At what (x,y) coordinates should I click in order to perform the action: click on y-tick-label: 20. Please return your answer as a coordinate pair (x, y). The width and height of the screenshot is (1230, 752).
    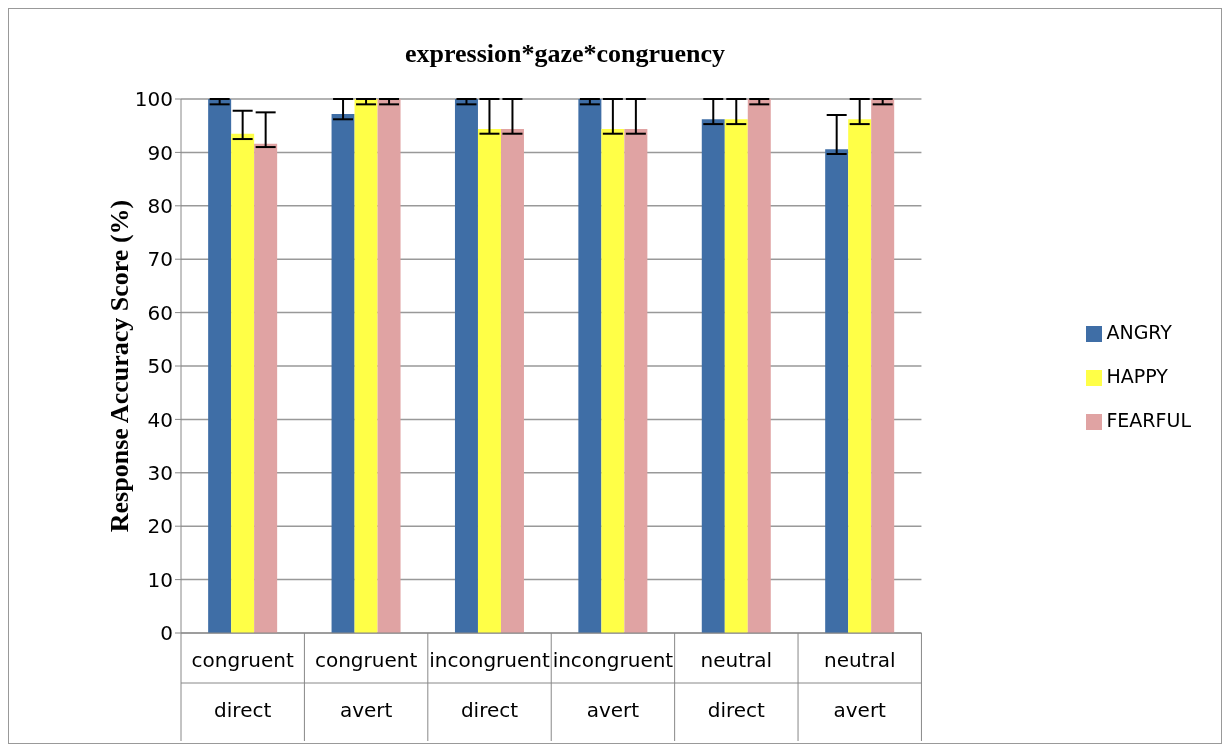
    Looking at the image, I should click on (160, 526).